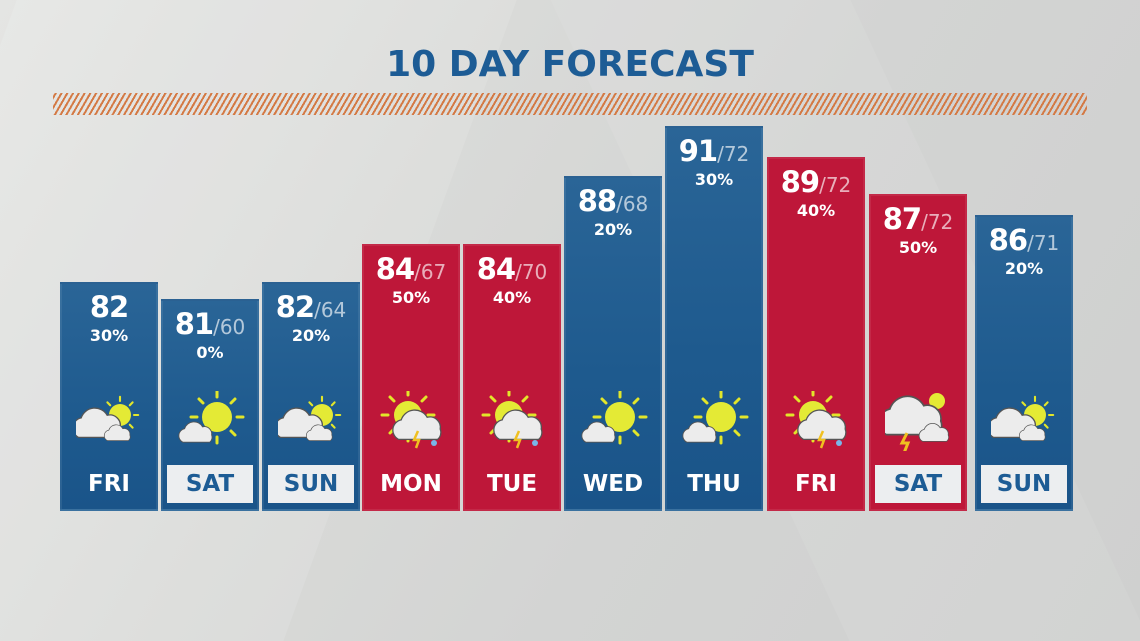  I want to click on low-temp: /71, so click(1043, 243).